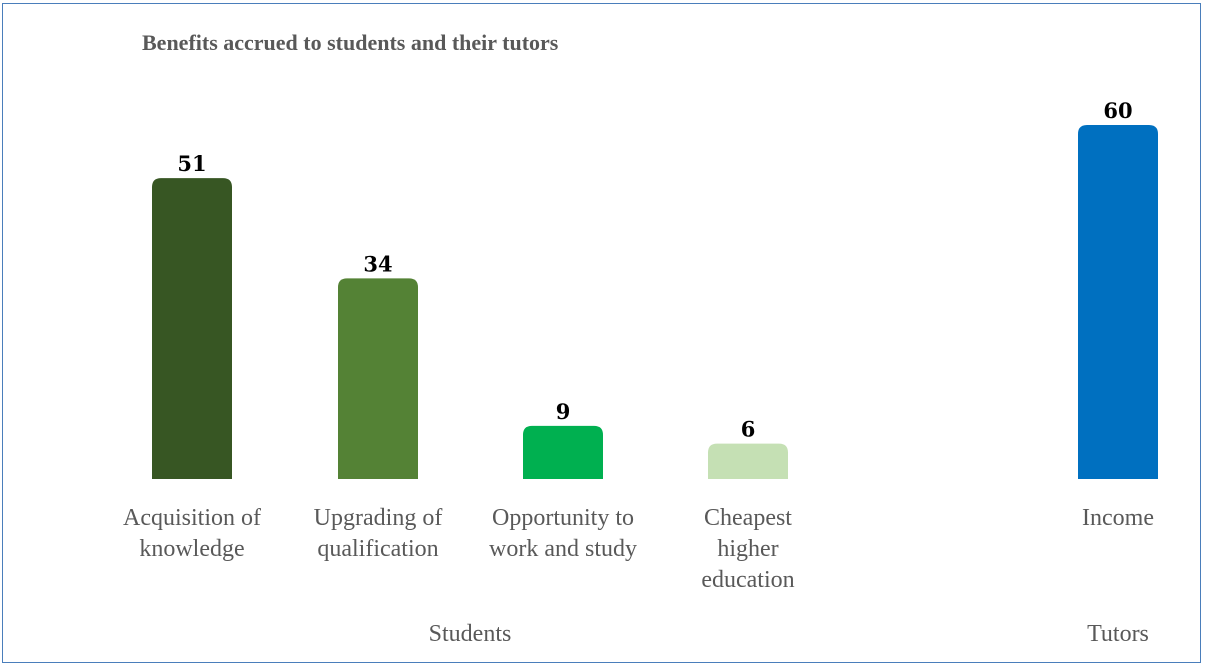 Image resolution: width=1205 pixels, height=663 pixels. Describe the element at coordinates (1118, 634) in the screenshot. I see `group-label-tutors: Tutors` at that location.